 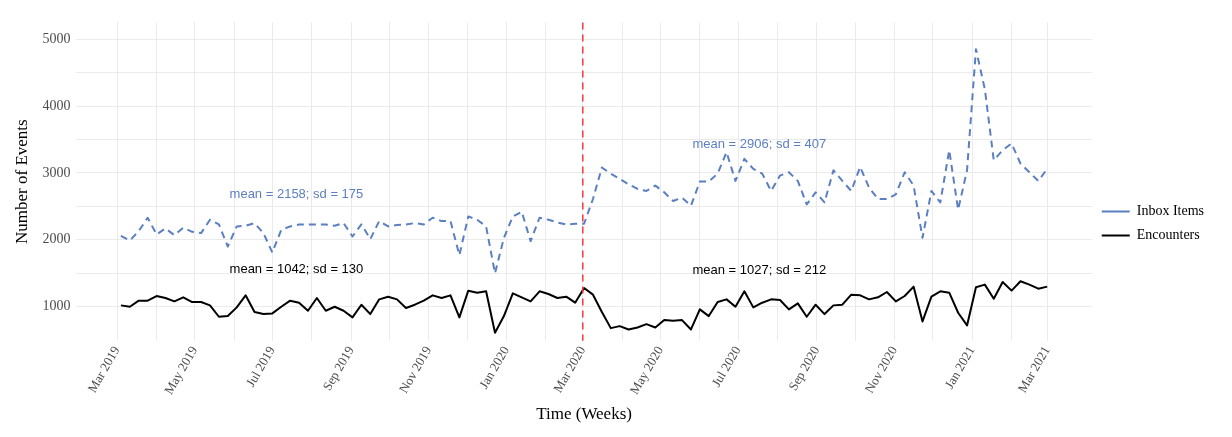 I want to click on legend-label: Inbox Items, so click(x=1170, y=211).